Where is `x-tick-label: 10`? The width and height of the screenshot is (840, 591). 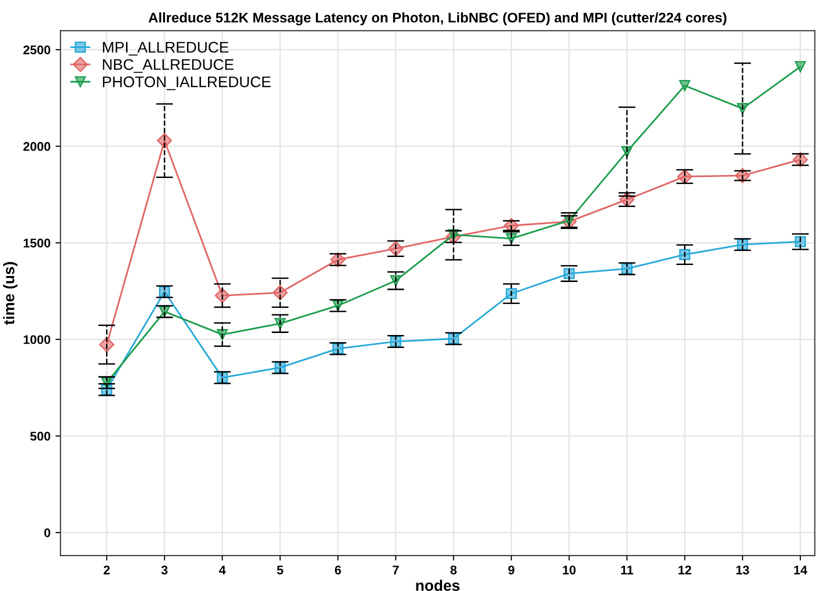 x-tick-label: 10 is located at coordinates (569, 570).